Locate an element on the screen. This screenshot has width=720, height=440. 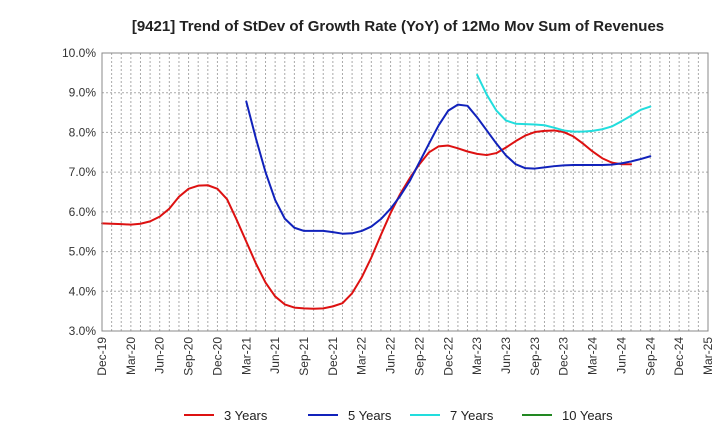
x-tick-label: Mar-21 is located at coordinates (246, 356).